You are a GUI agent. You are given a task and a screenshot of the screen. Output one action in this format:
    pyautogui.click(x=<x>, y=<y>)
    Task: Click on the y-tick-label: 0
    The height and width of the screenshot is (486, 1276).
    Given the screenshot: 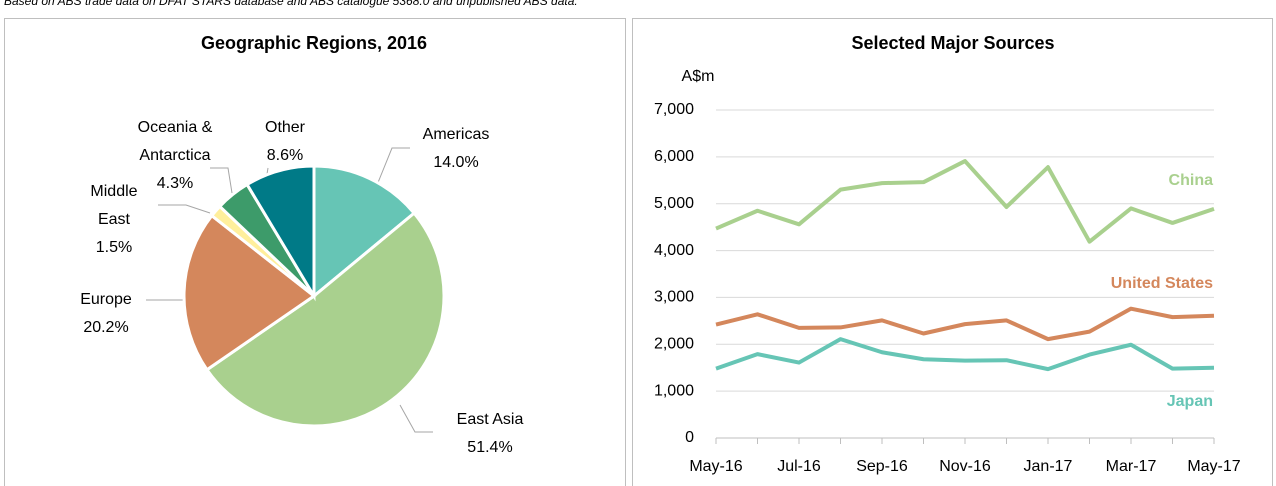 What is the action you would take?
    pyautogui.click(x=689, y=437)
    